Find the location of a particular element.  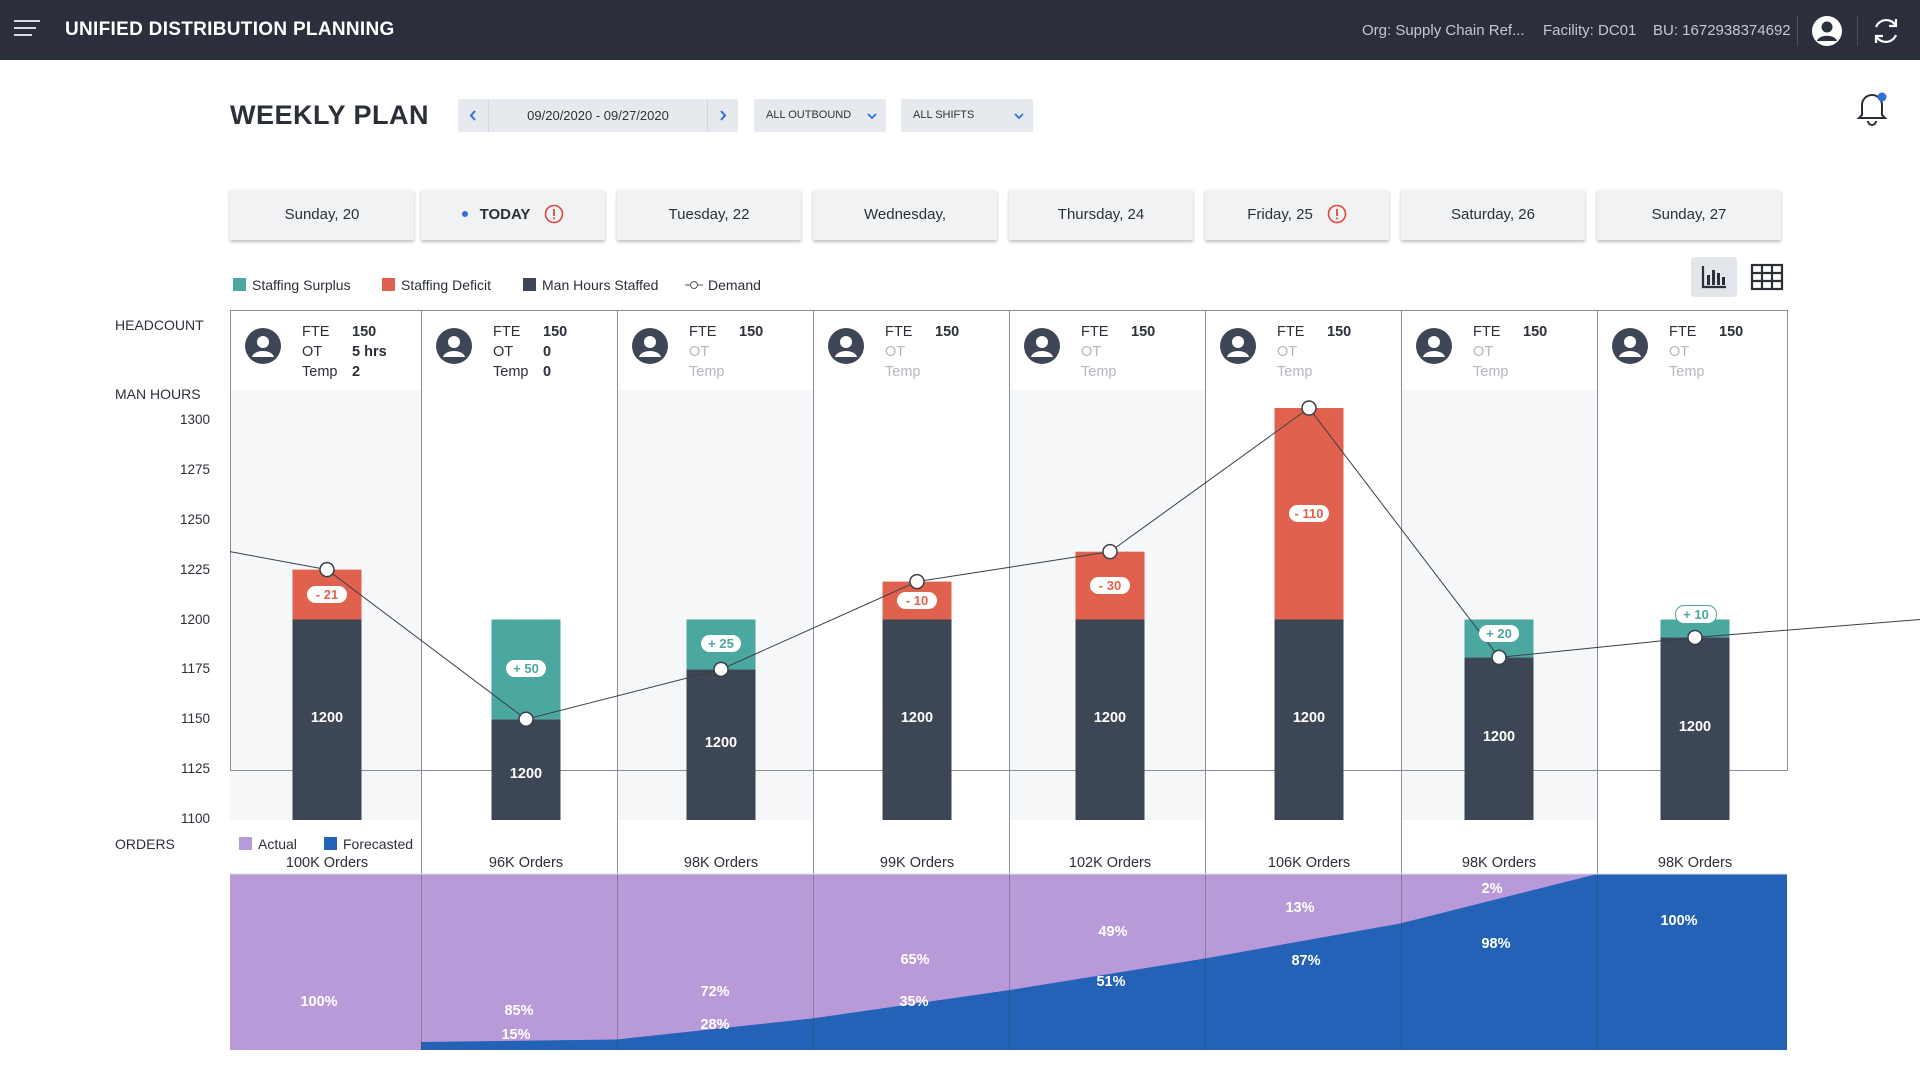

day-tab: Tuesday, 22 is located at coordinates (709, 215).